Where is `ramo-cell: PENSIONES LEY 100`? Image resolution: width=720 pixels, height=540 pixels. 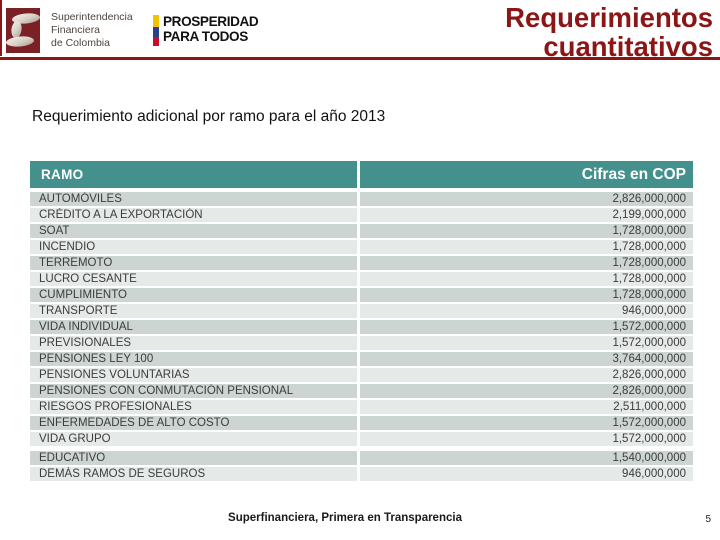 ramo-cell: PENSIONES LEY 100 is located at coordinates (193, 359).